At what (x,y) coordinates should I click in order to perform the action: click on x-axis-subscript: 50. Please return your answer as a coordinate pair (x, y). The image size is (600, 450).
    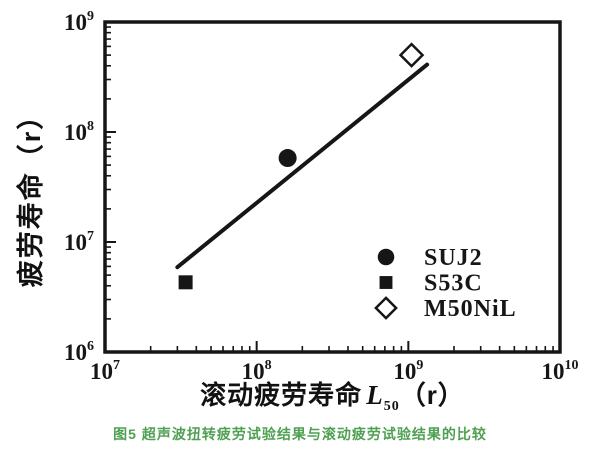
    Looking at the image, I should click on (391, 406).